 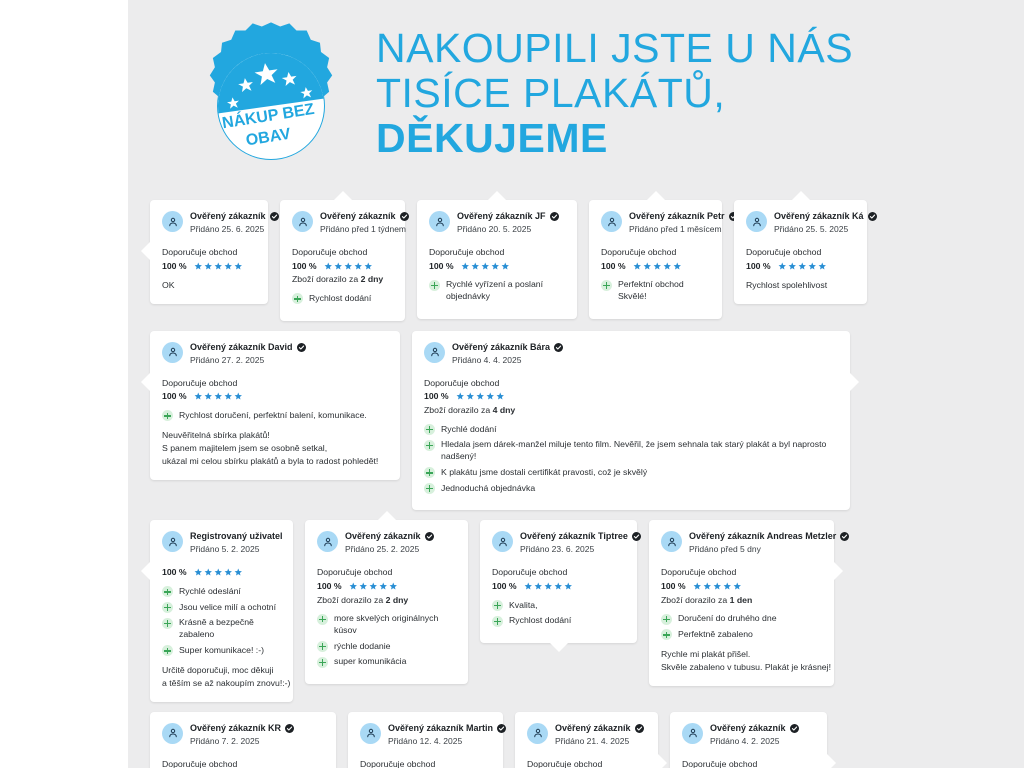 I want to click on review-text-line: Rychlost spolehlivost, so click(x=787, y=285).